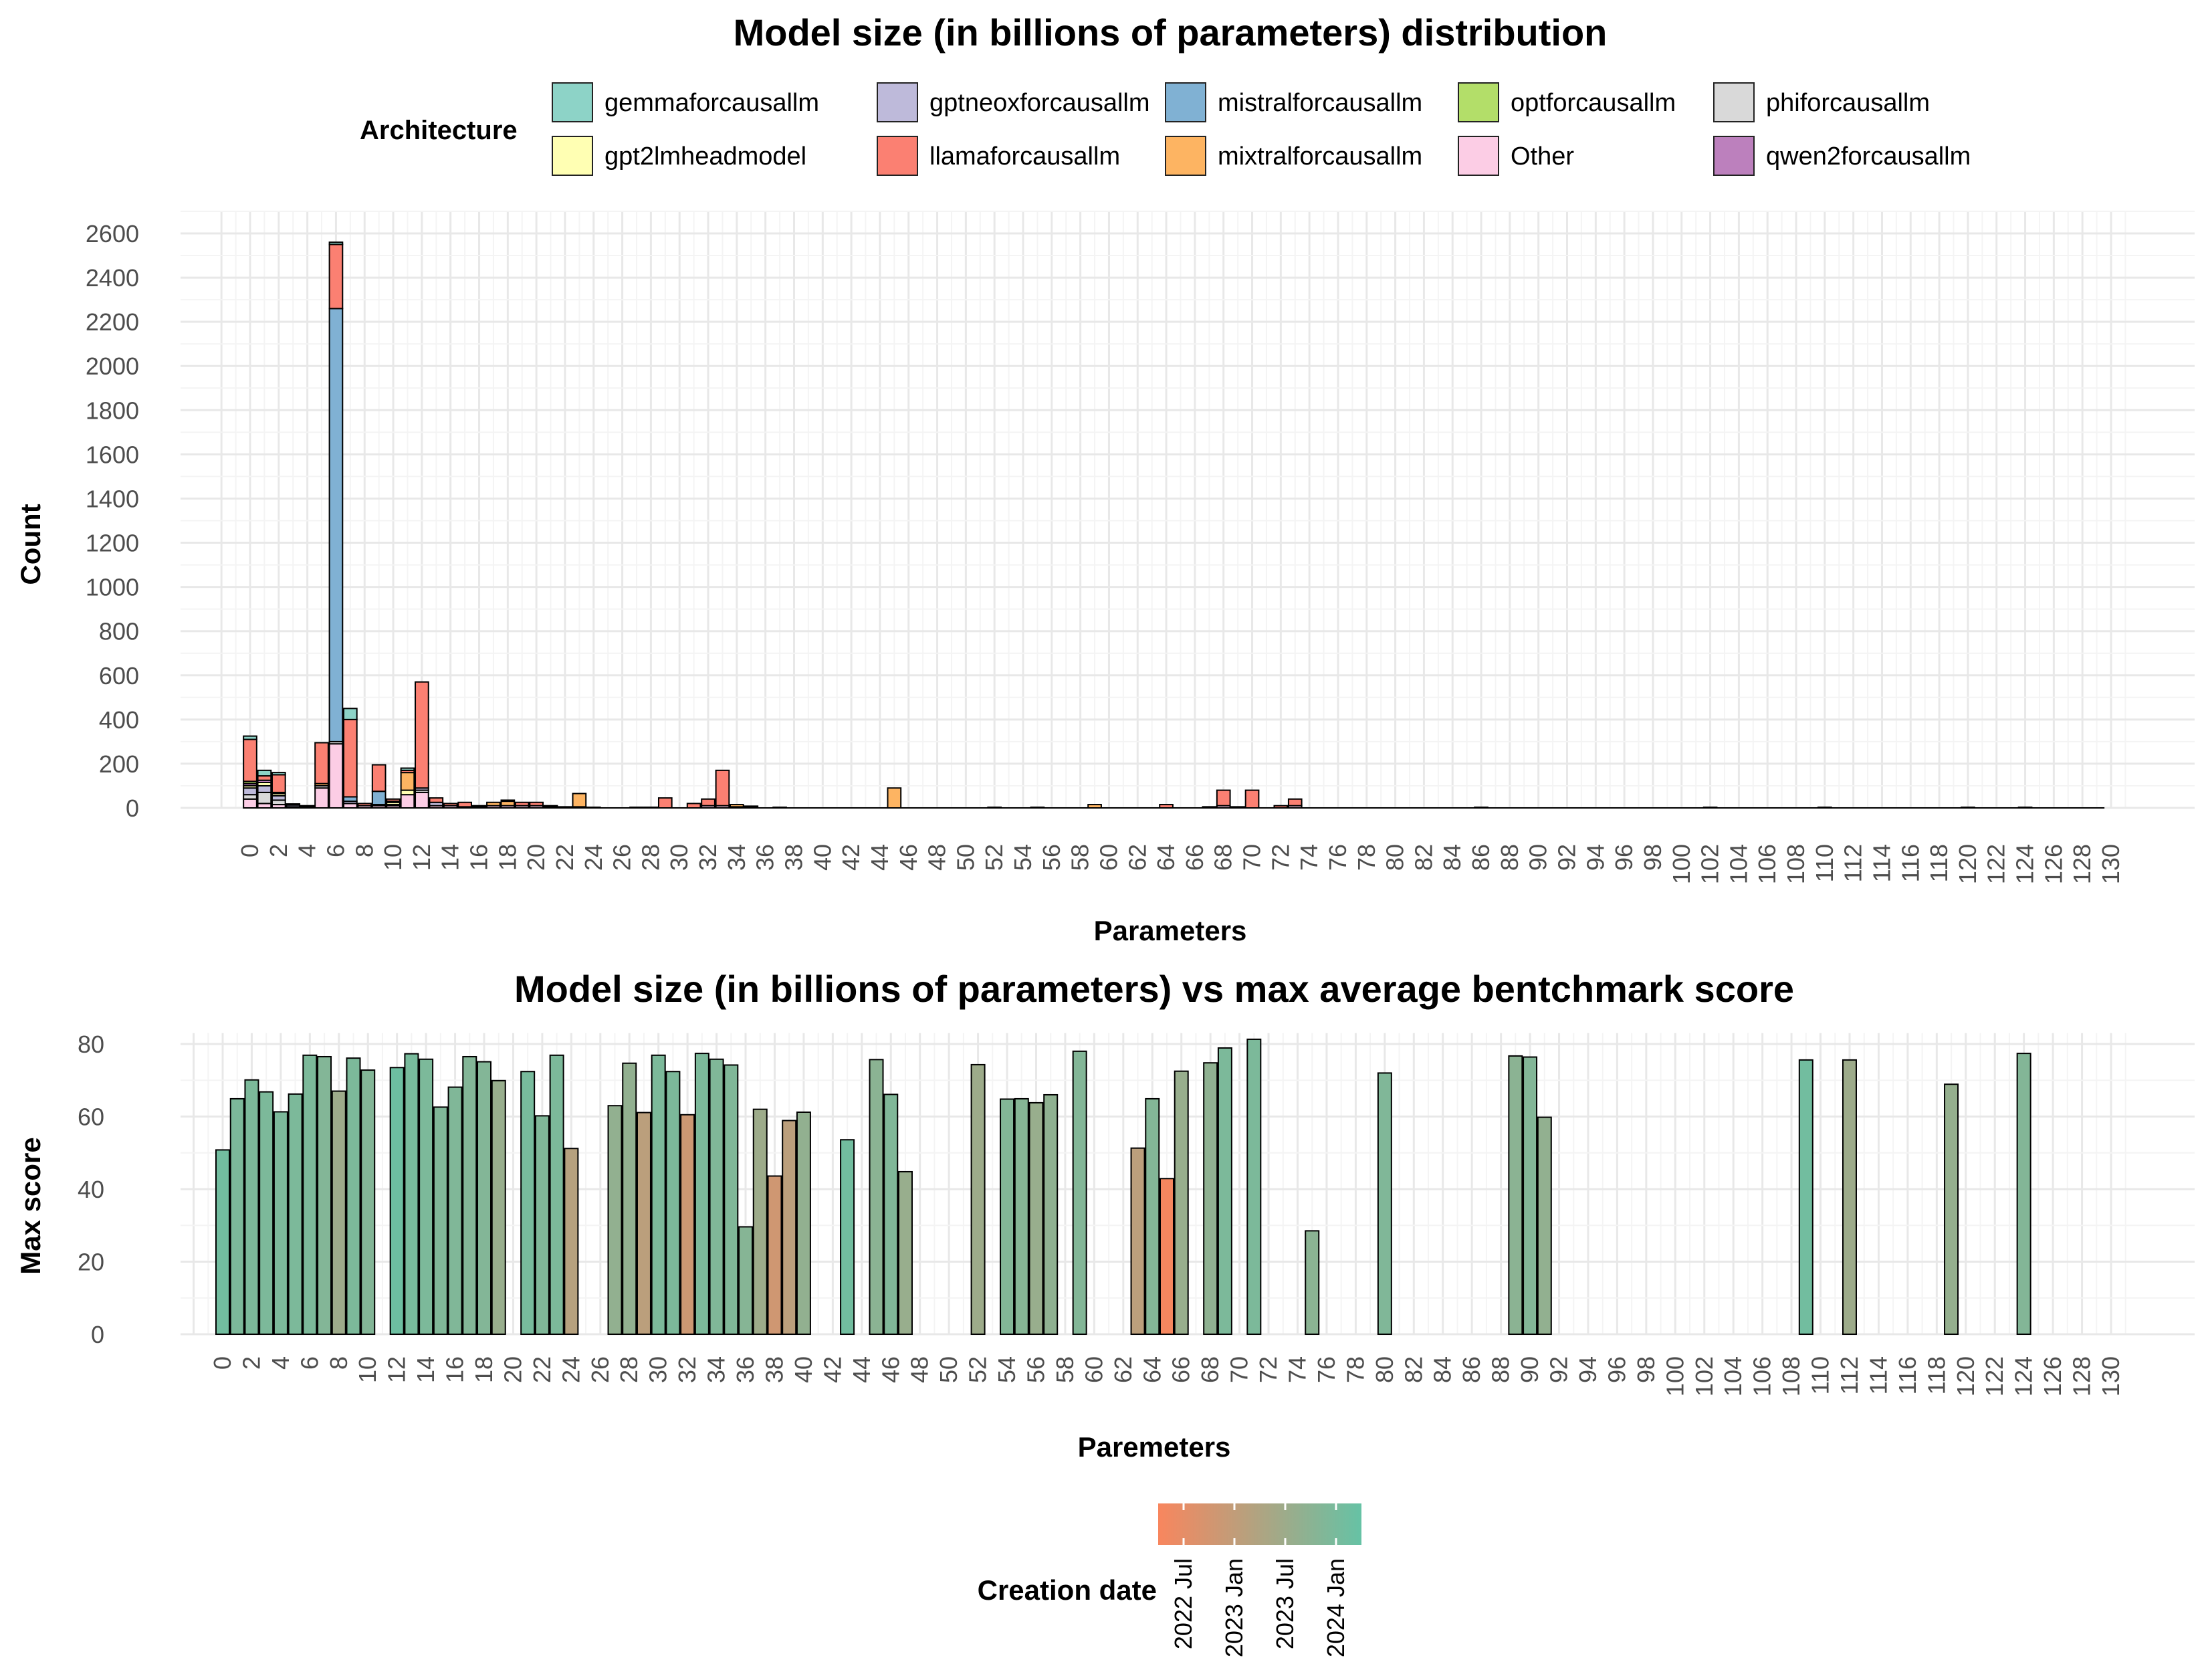 Image resolution: width=2206 pixels, height=1680 pixels. I want to click on x-tick-label: 94, so click(1588, 1369).